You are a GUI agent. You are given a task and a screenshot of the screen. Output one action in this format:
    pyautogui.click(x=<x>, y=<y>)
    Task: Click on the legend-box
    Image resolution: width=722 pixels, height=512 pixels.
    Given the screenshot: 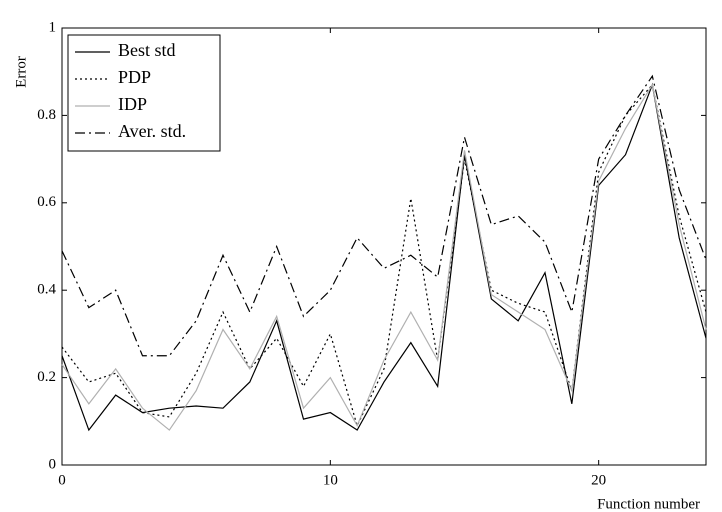 What is the action you would take?
    pyautogui.click(x=144, y=93)
    